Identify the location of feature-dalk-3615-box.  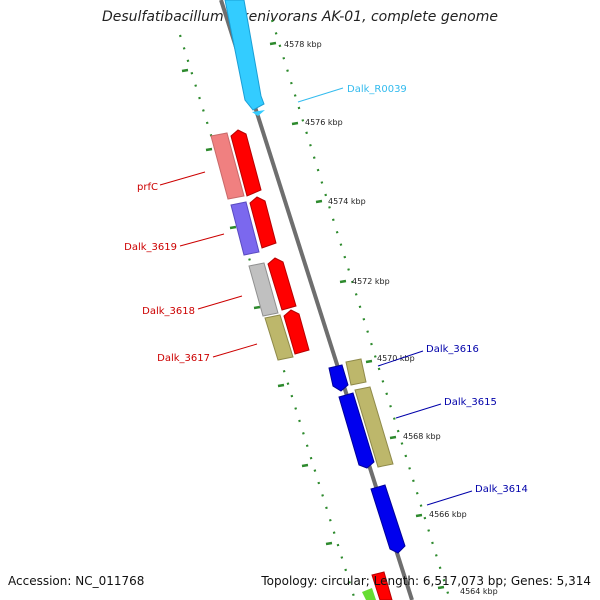
(374, 427).